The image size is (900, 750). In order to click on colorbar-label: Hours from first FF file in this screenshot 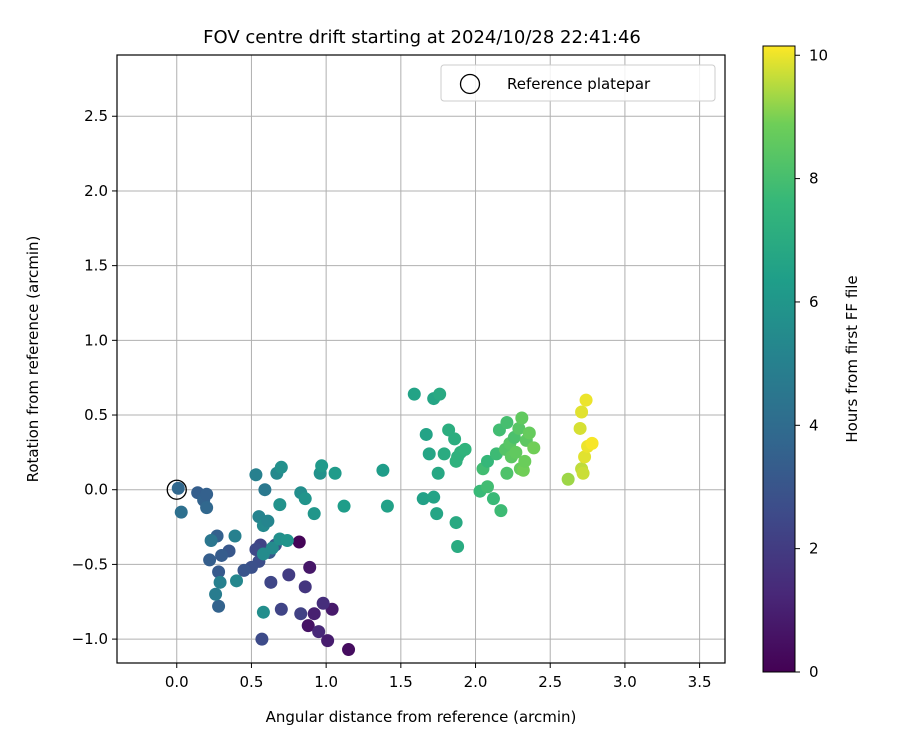, I will do `click(852, 358)`.